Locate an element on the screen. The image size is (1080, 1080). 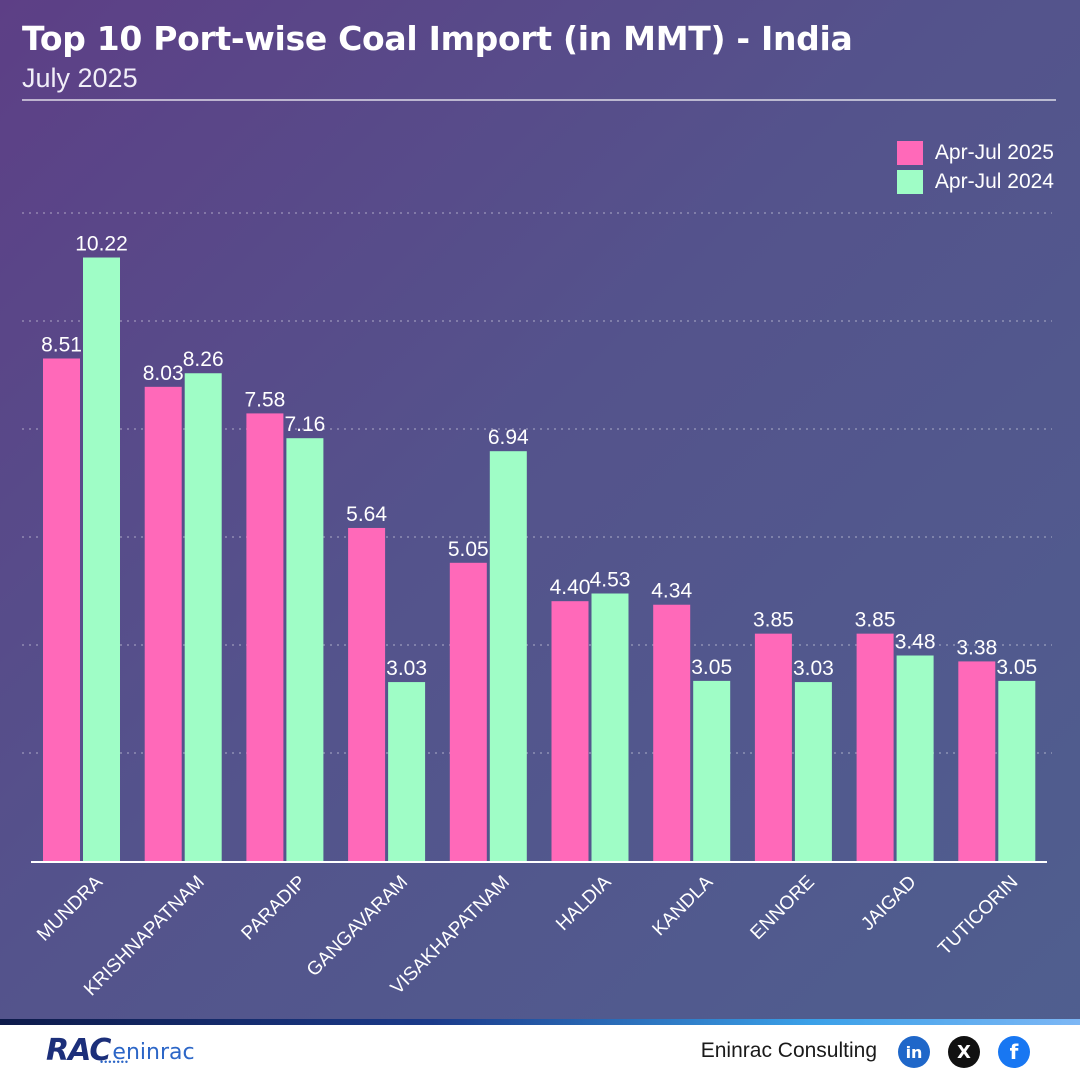
bar-2024-kandla is located at coordinates (712, 770).